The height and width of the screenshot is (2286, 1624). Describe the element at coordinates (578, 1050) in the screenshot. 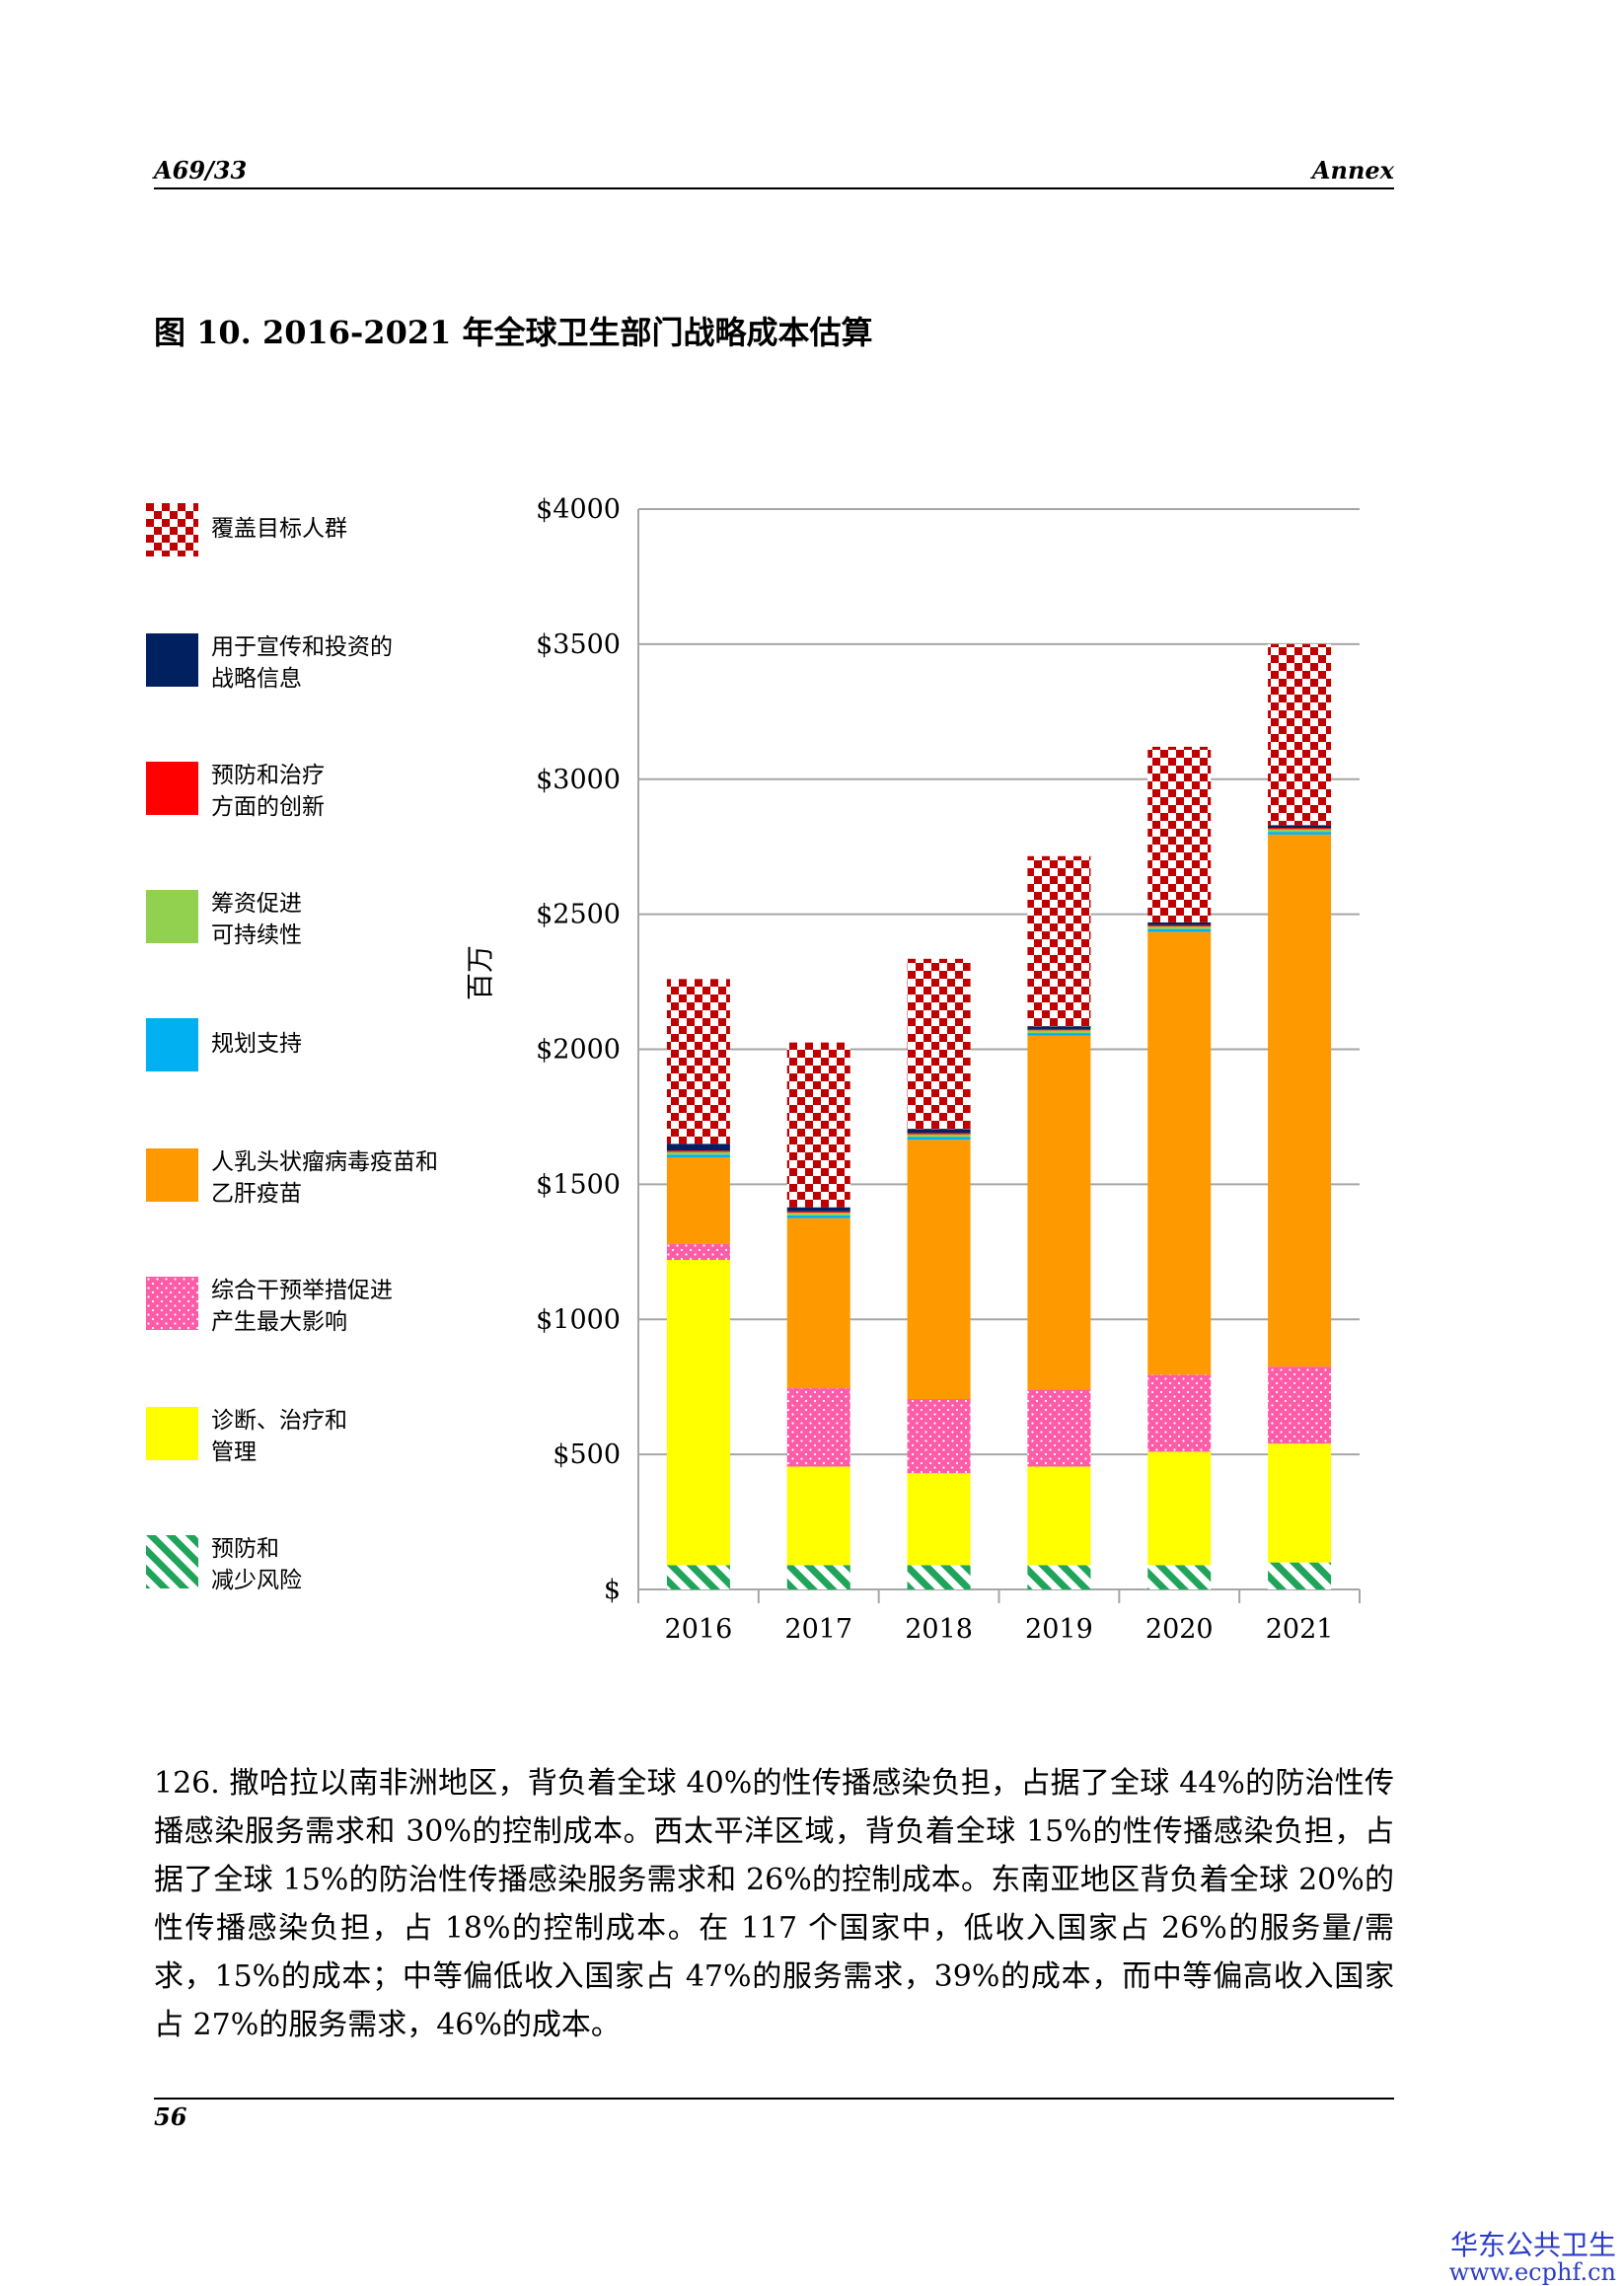

I see `y-tick-label: $2000` at that location.